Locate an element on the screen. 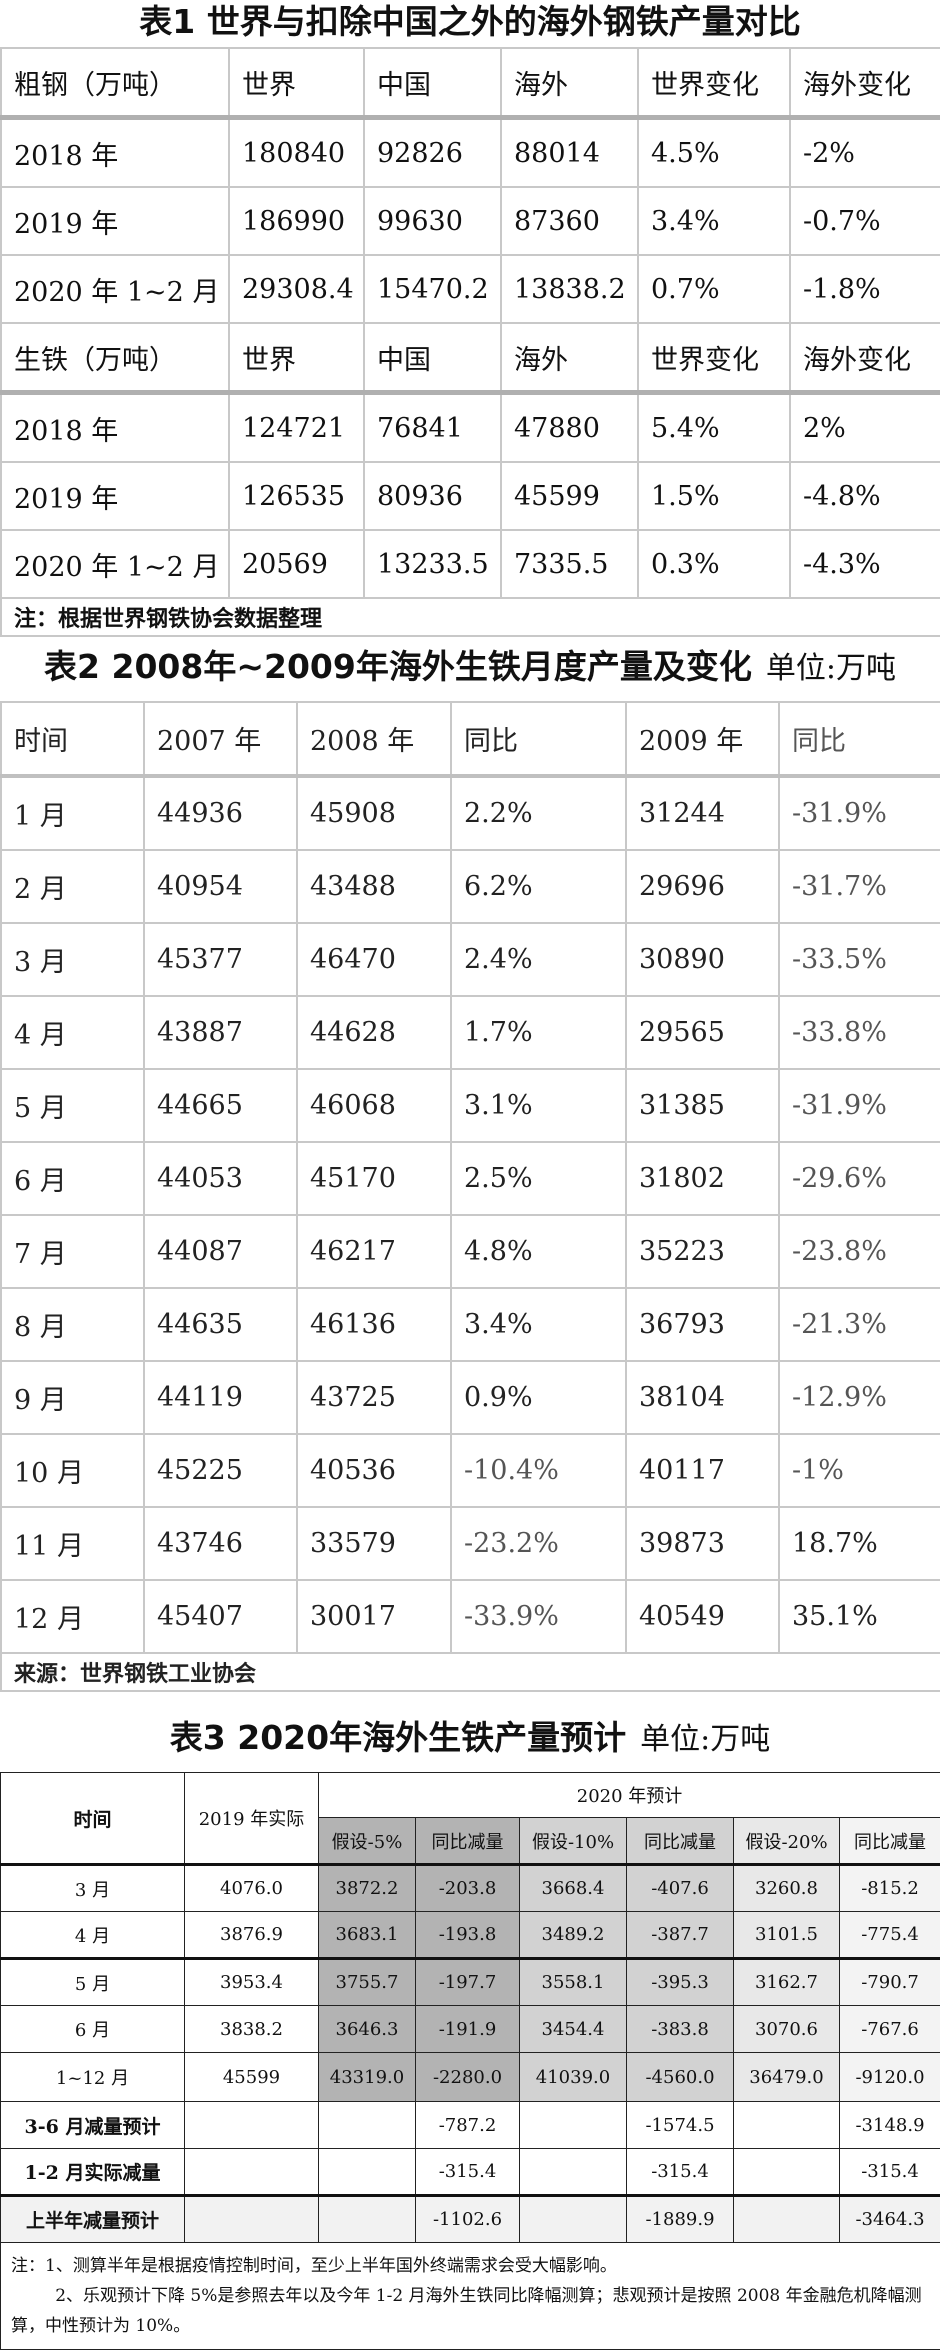  table-cell: 44665 is located at coordinates (220, 1105).